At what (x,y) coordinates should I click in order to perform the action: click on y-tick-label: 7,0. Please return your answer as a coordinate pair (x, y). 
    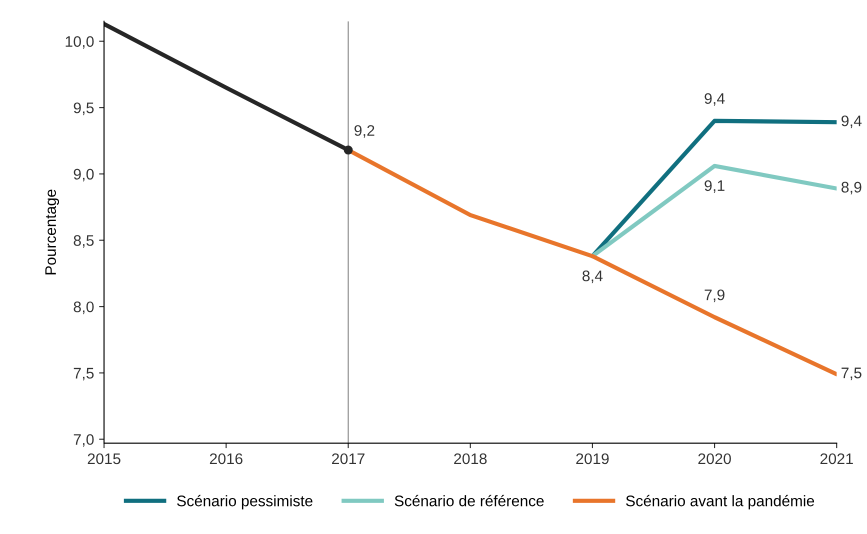
    Looking at the image, I should click on (84, 440).